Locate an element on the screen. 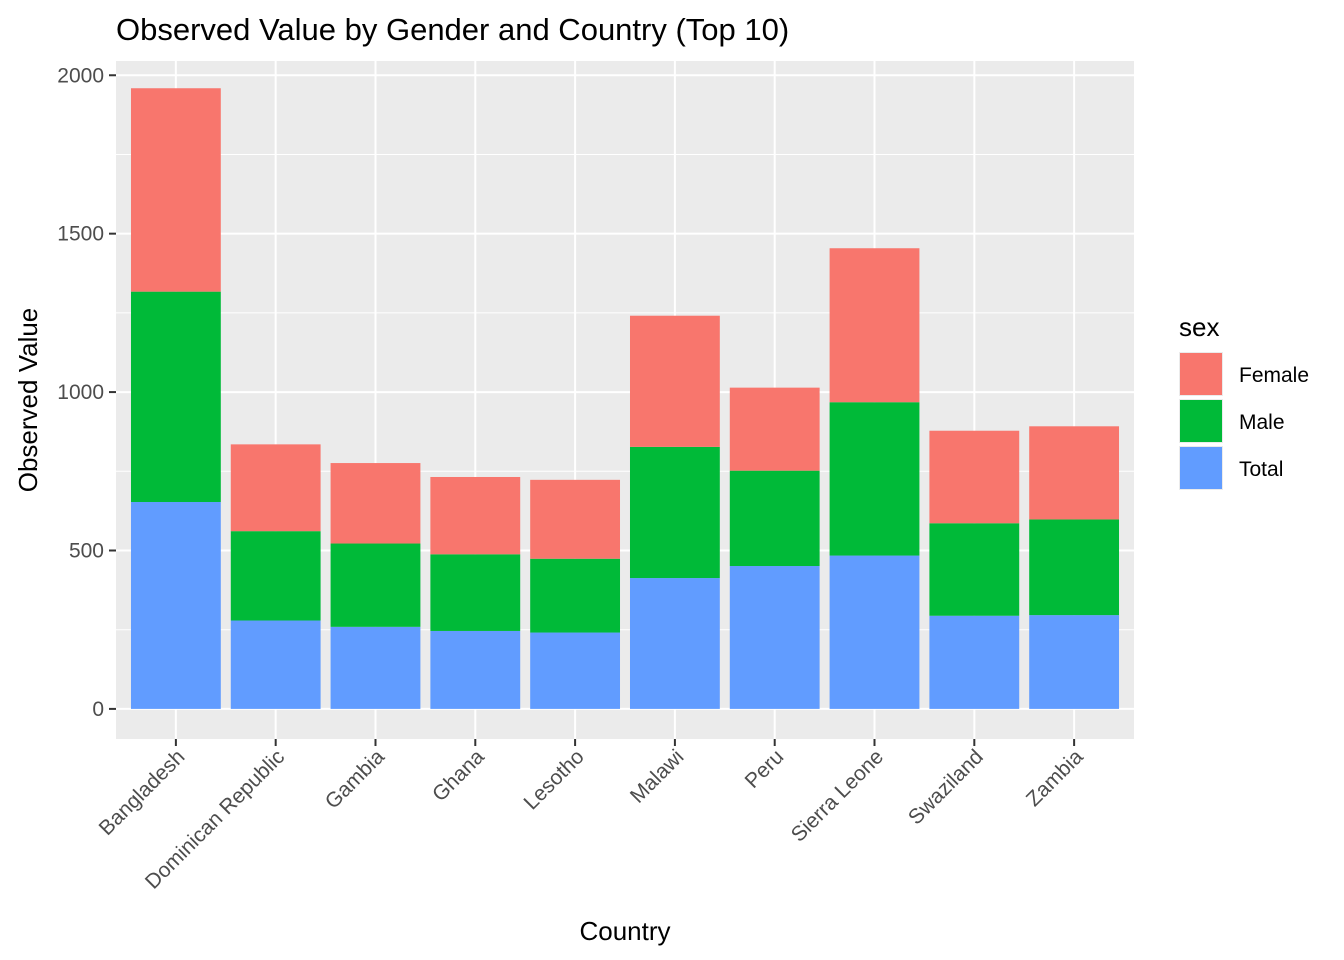  legend-title: sex is located at coordinates (1199, 327).